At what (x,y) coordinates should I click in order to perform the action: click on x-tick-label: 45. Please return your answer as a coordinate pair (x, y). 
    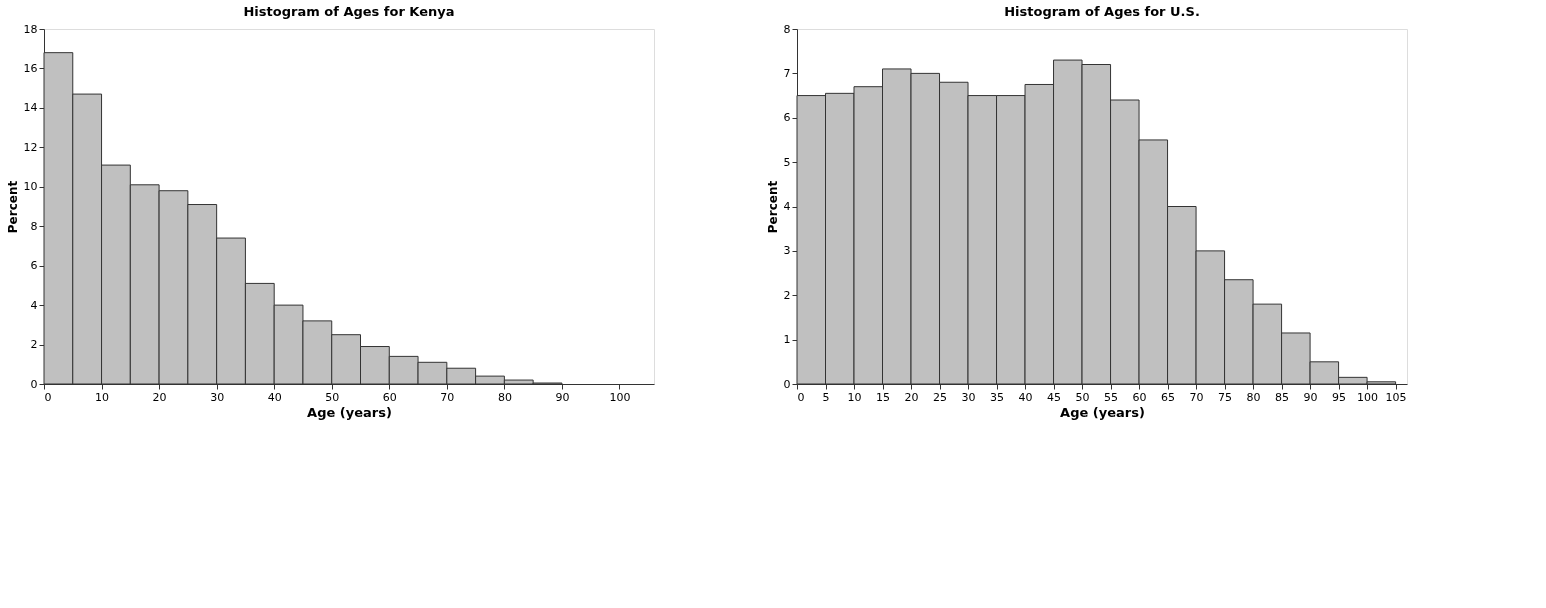
    Looking at the image, I should click on (1054, 397).